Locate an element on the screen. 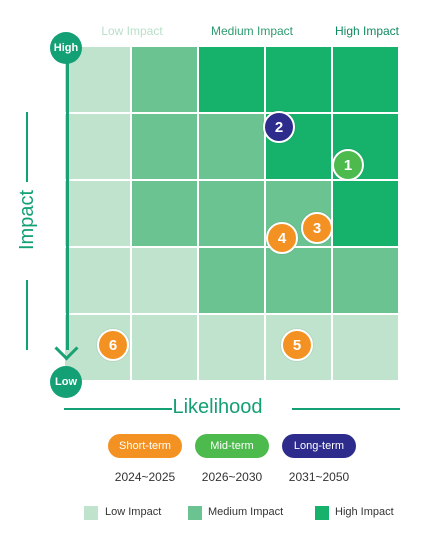 This screenshot has height=545, width=435. impact-title-line-bottom is located at coordinates (27, 315).